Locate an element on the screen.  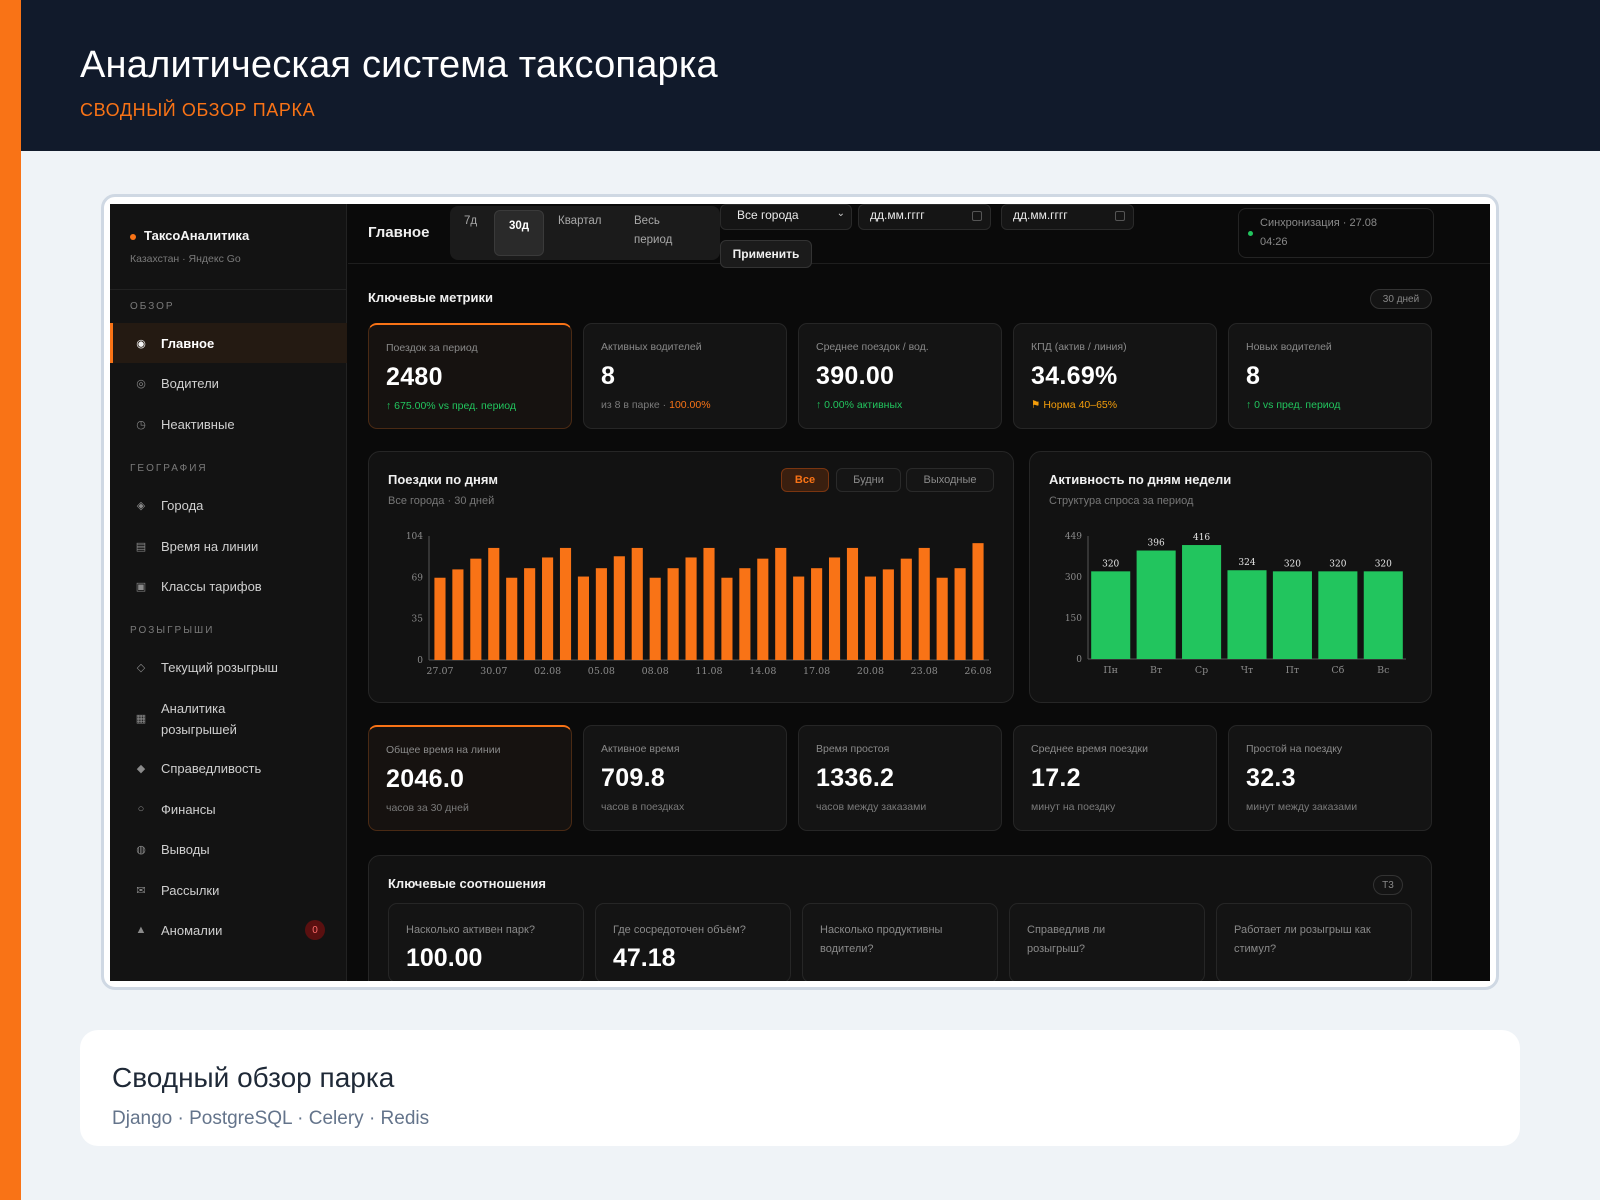
calendar-icon is located at coordinates (977, 216).